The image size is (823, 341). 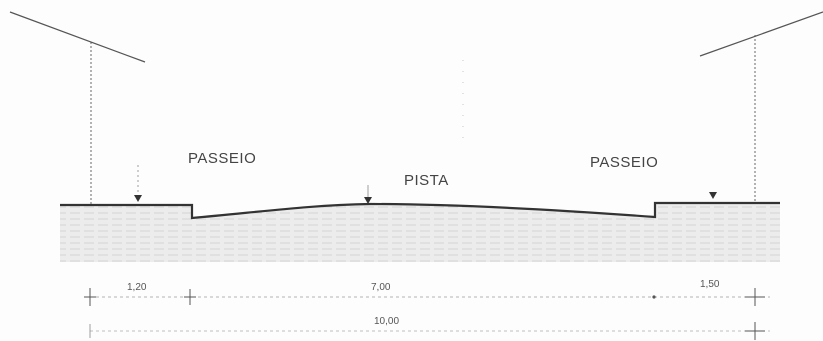 What do you see at coordinates (426, 180) in the screenshot?
I see `label-roadway: PISTA` at bounding box center [426, 180].